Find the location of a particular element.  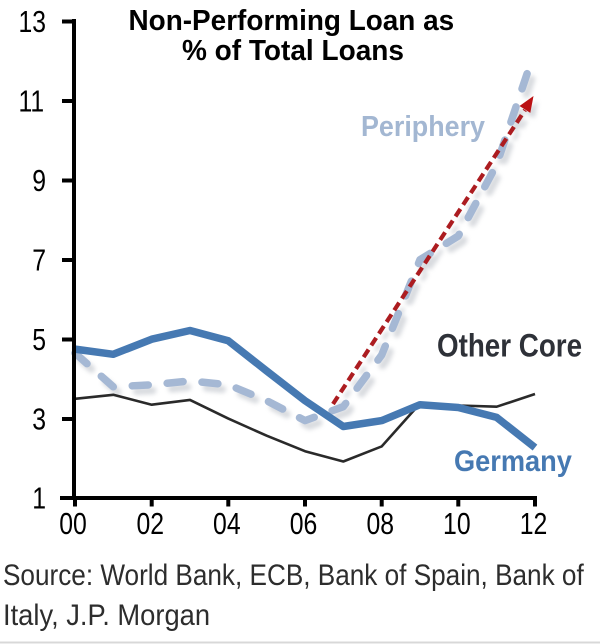

svg-text: 10 is located at coordinates (457, 523).